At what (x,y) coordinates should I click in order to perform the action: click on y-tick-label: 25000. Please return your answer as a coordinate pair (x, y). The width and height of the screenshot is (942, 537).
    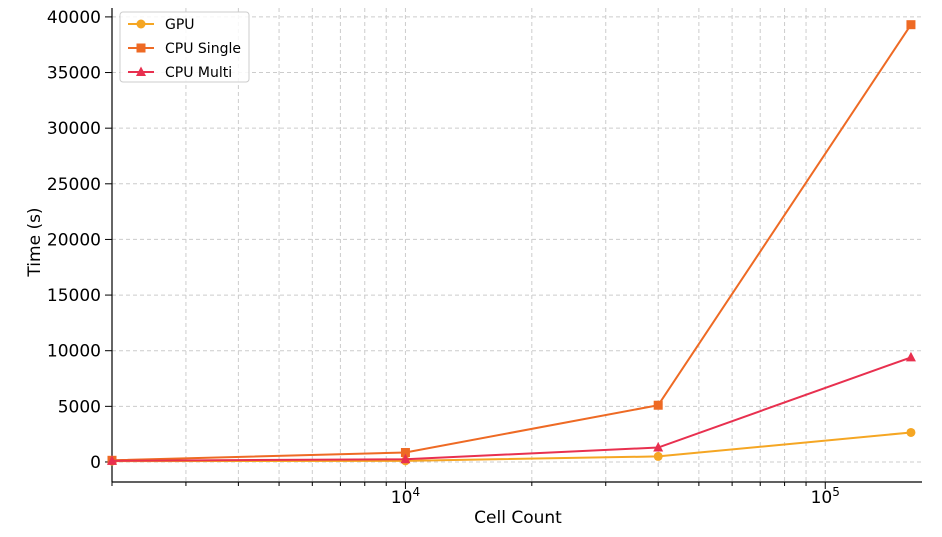
    Looking at the image, I should click on (74, 185).